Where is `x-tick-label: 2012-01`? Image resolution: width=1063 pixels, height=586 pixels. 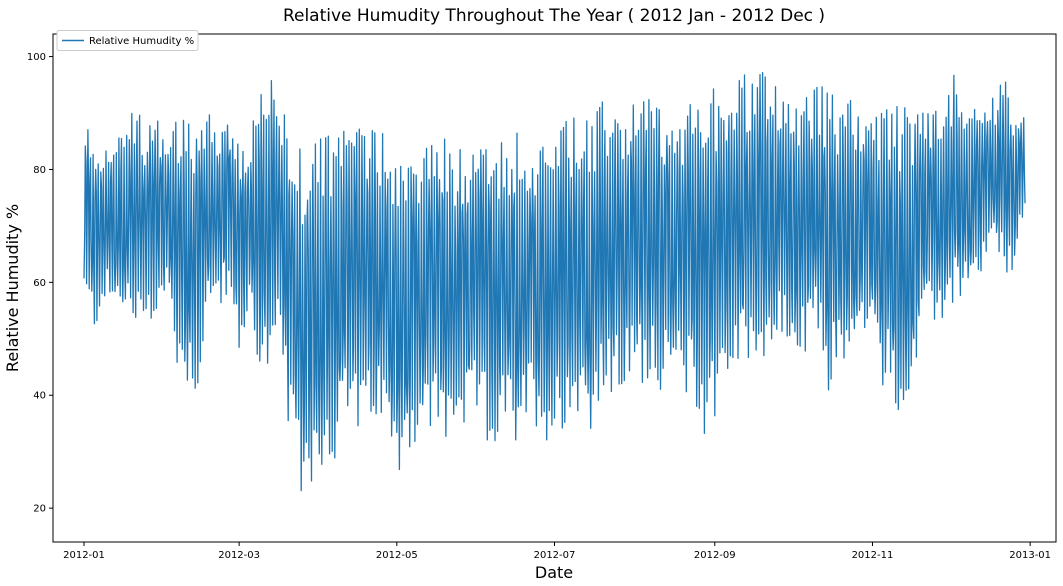
x-tick-label: 2012-01 is located at coordinates (84, 555).